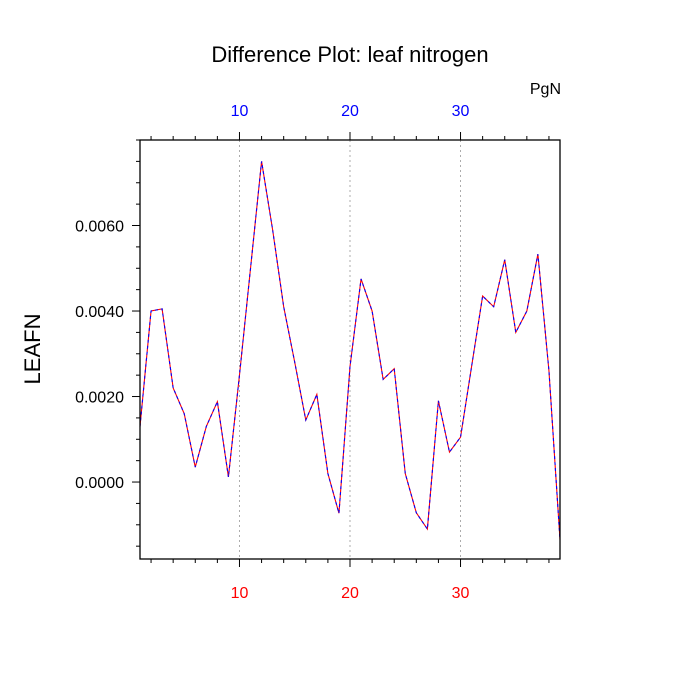 The width and height of the screenshot is (700, 700). I want to click on chart-title: Difference Plot: leaf nitrogen, so click(349, 54).